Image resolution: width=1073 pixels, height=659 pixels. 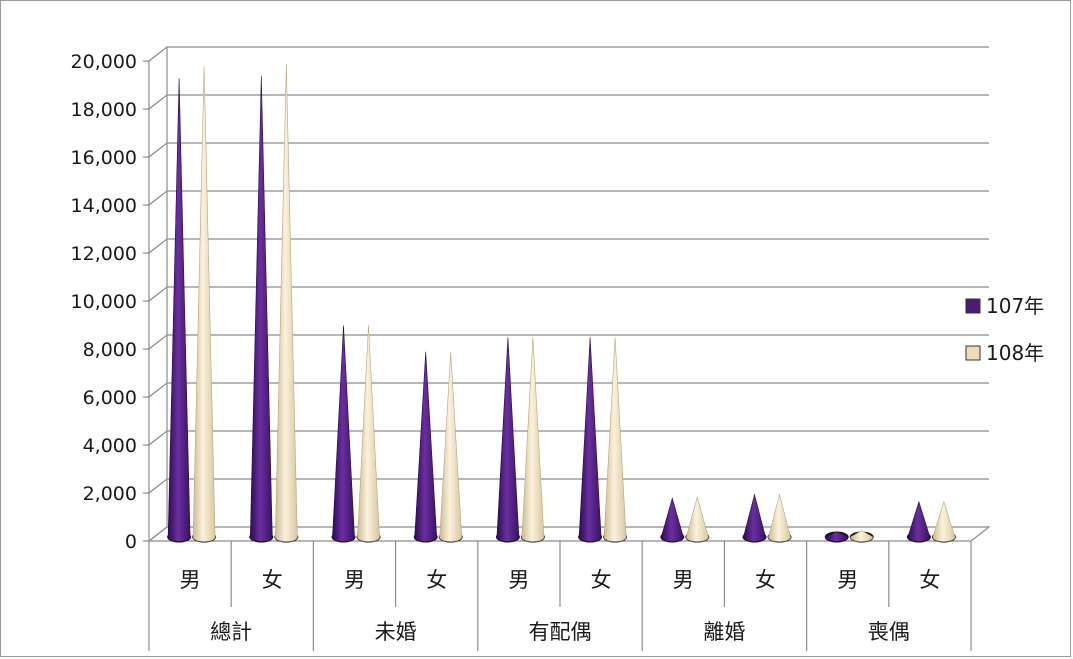 What do you see at coordinates (1015, 306) in the screenshot?
I see `legend-label: 107年` at bounding box center [1015, 306].